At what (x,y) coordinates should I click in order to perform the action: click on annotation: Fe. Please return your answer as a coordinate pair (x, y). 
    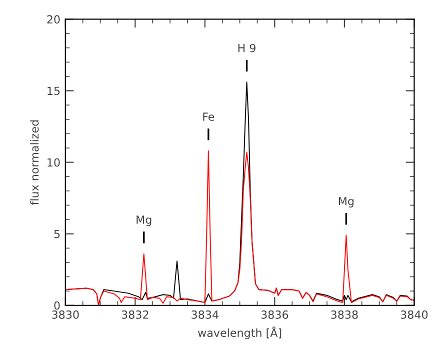
    Looking at the image, I should click on (208, 116).